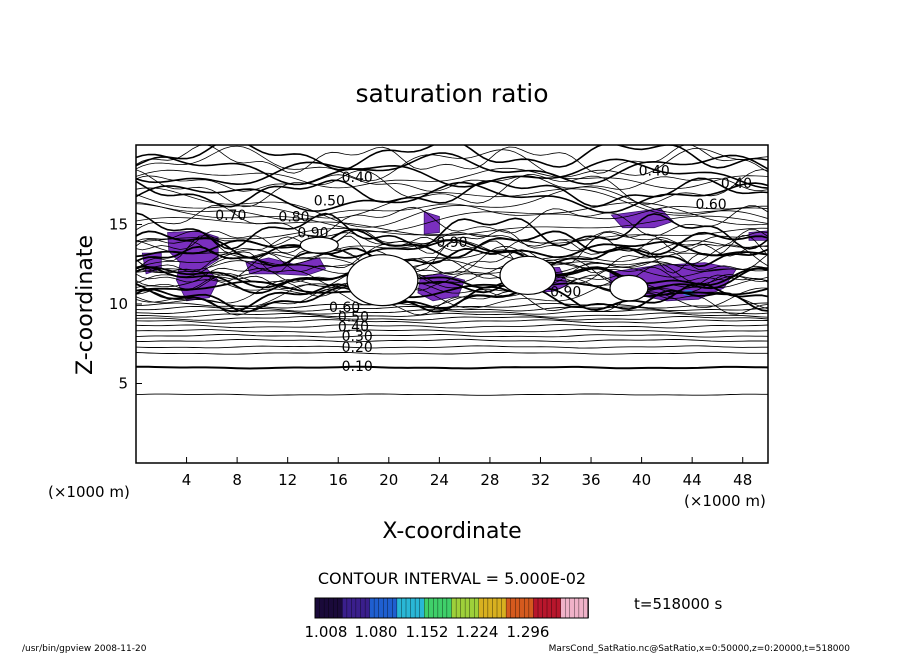 This screenshot has width=904, height=654. I want to click on colorbar-ticks: 1.008 1.080 1.152 1.224 1.296, so click(427, 632).